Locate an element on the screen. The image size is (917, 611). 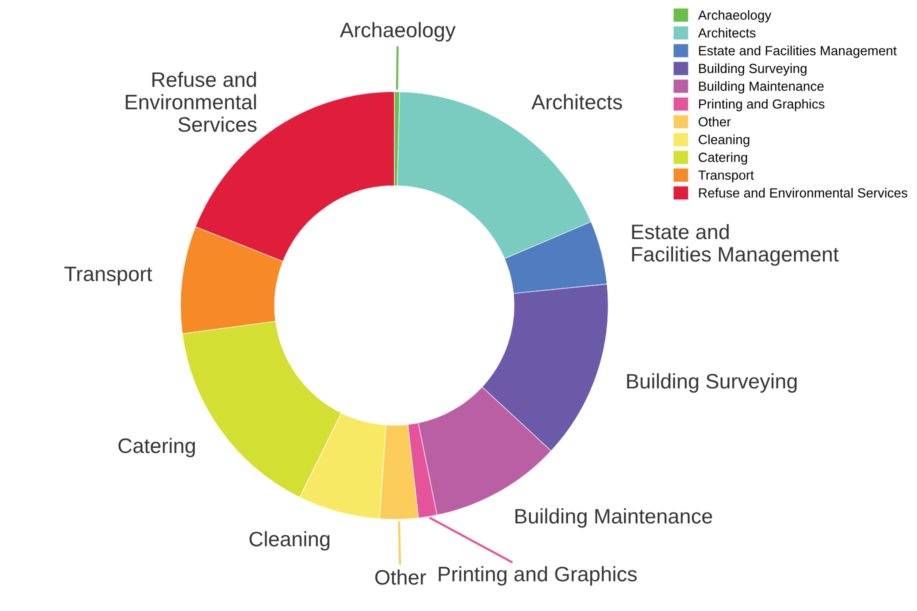
slice-label: Archaeology is located at coordinates (398, 32).